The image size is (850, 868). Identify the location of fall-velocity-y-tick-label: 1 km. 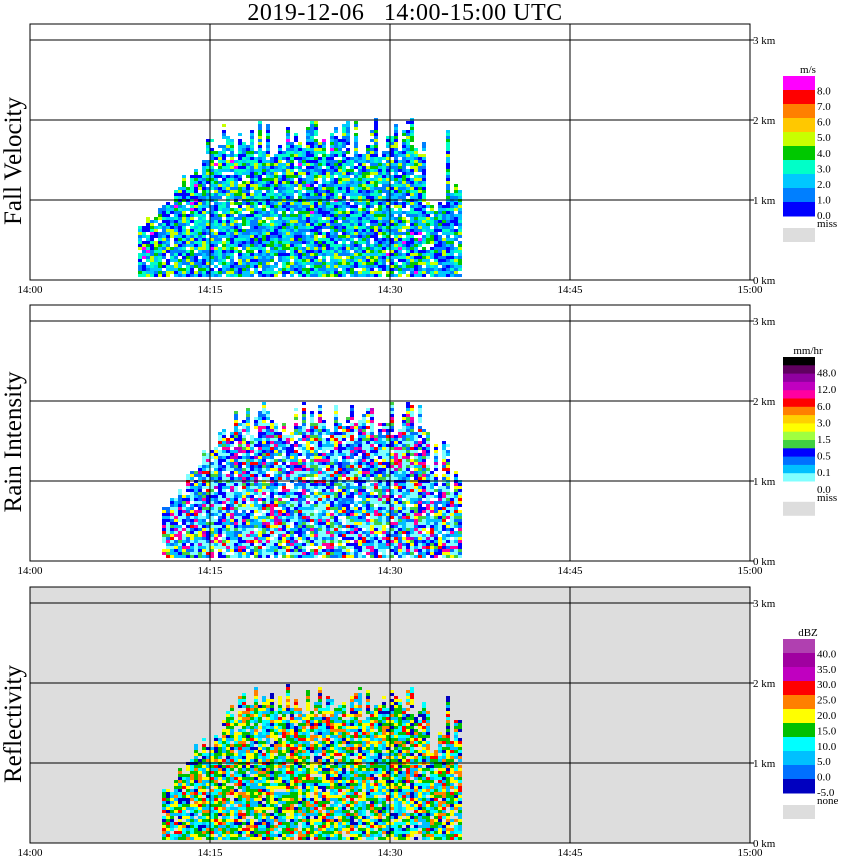
(764, 201).